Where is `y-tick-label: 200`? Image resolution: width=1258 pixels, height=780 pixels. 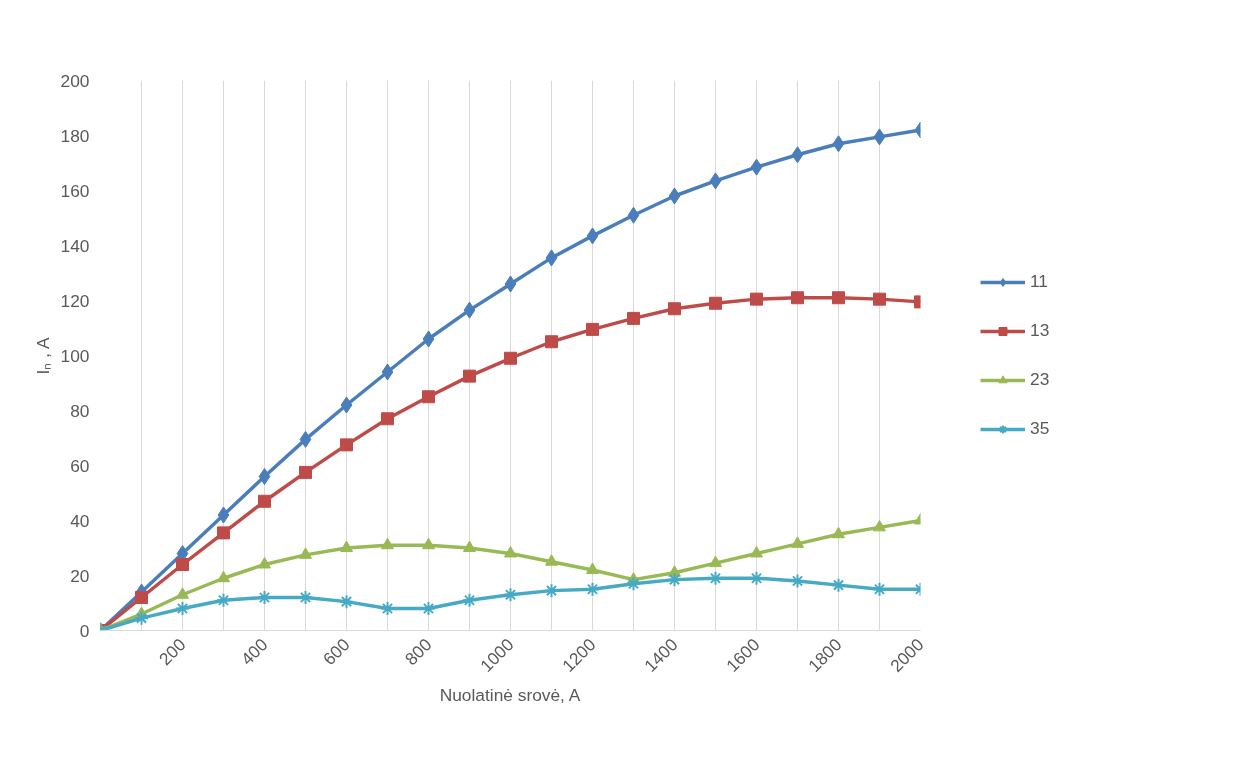 y-tick-label: 200 is located at coordinates (75, 80).